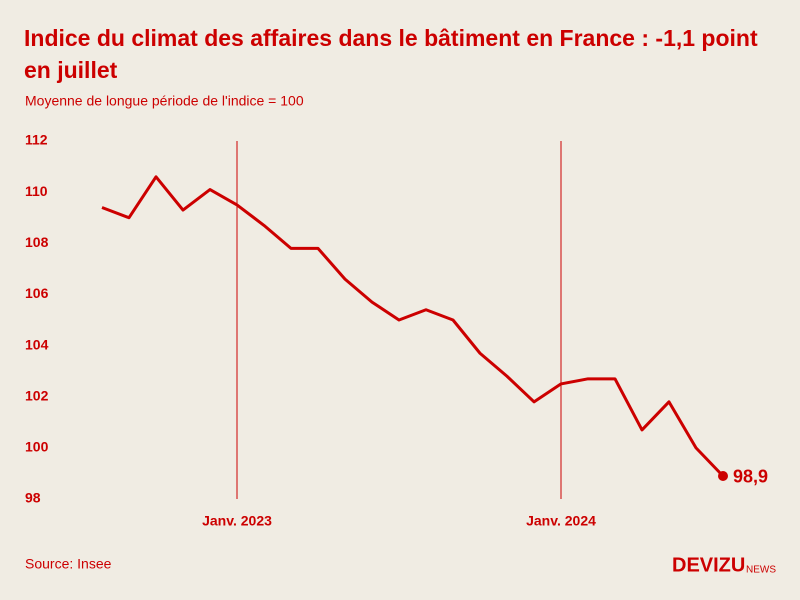 The width and height of the screenshot is (800, 600). What do you see at coordinates (37, 242) in the screenshot?
I see `y-tick-label: 108` at bounding box center [37, 242].